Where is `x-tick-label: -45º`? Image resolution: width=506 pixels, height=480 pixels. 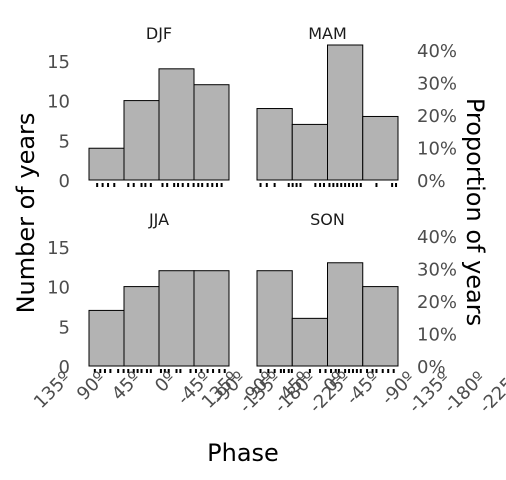
x-tick-label: -45º is located at coordinates (363, 389).